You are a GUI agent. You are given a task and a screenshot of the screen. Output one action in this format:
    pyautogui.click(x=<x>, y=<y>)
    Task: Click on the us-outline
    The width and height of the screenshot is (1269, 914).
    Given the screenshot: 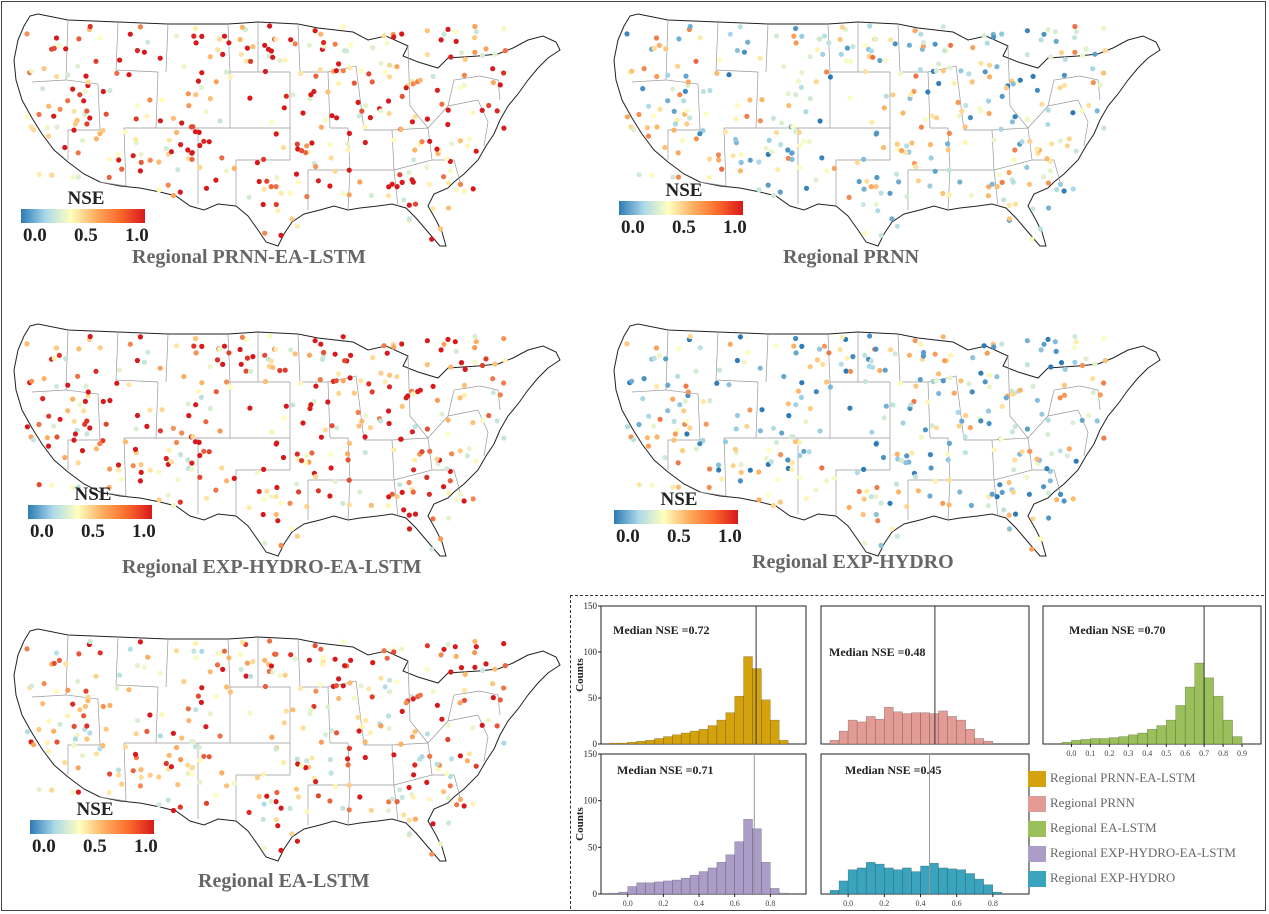 What is the action you would take?
    pyautogui.click(x=287, y=745)
    